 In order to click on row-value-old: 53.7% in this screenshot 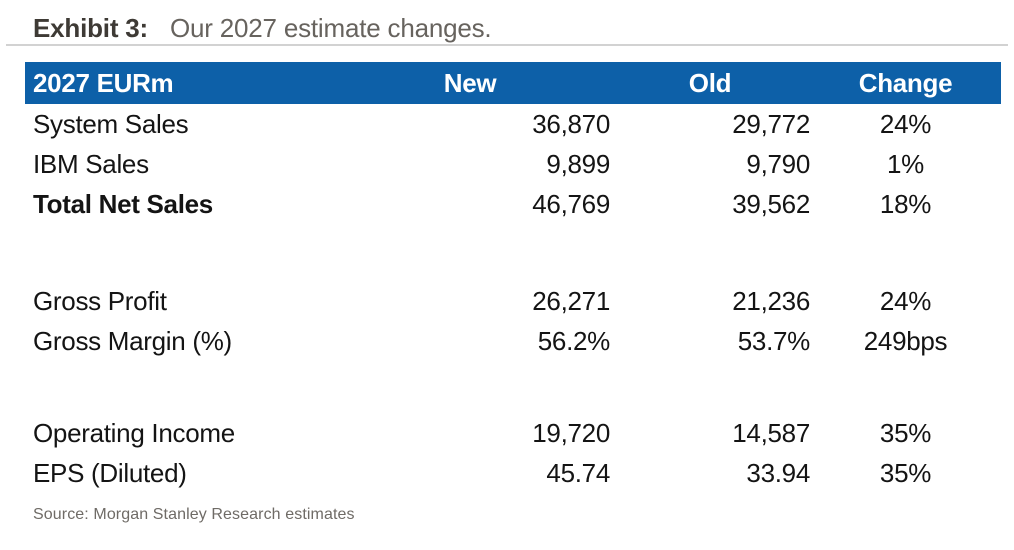, I will do `click(774, 340)`.